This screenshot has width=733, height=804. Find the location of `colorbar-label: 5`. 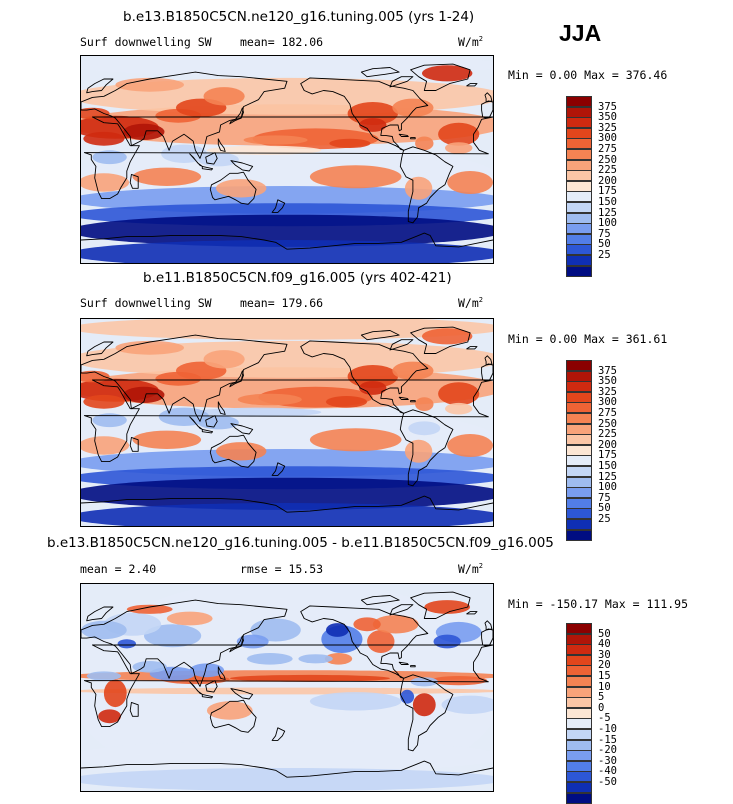

colorbar-label: 5 is located at coordinates (601, 697).